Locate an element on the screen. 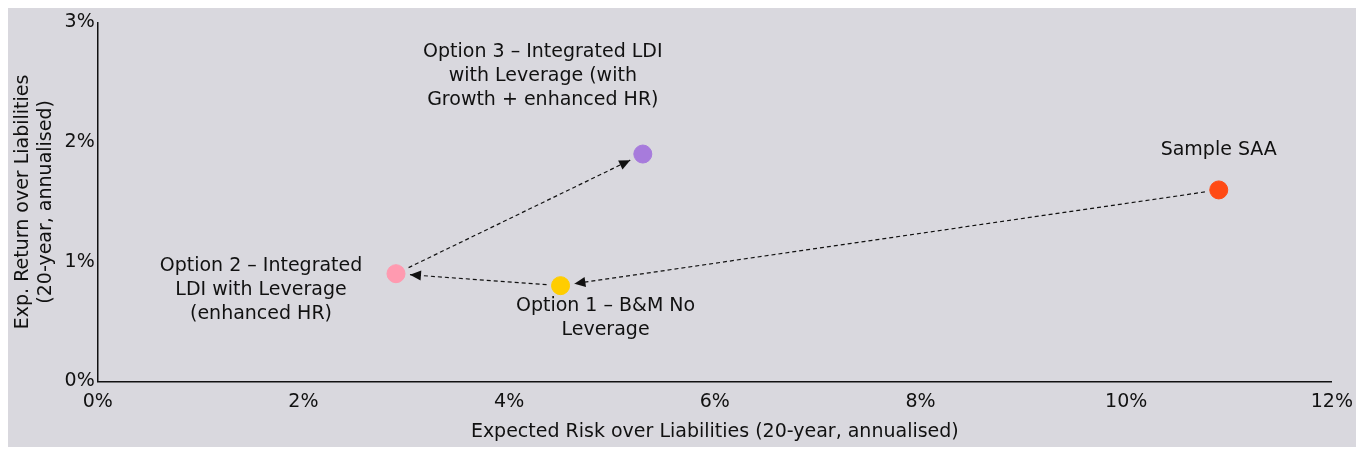 The width and height of the screenshot is (1364, 455). x-tick-label: 12% is located at coordinates (1331, 399).